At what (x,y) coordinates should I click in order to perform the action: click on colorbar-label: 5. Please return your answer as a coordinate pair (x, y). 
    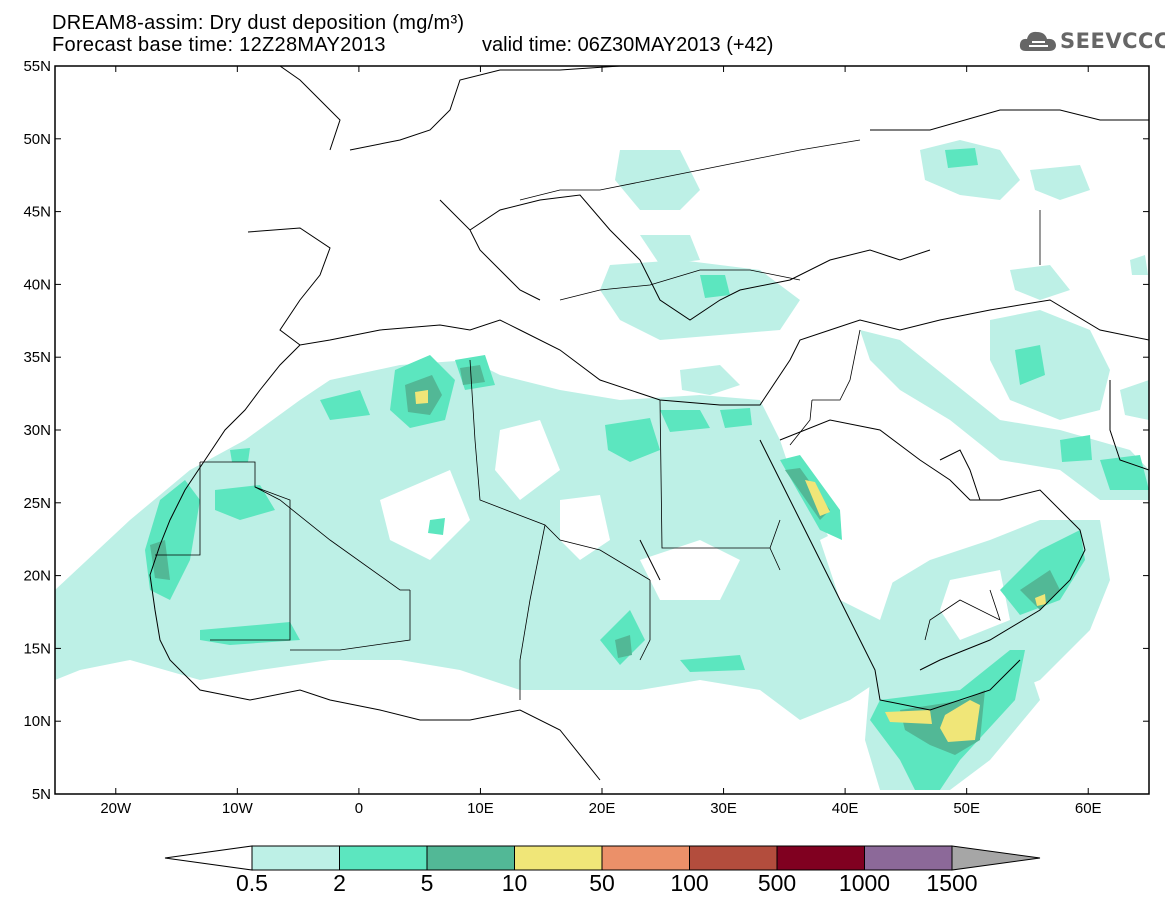
    Looking at the image, I should click on (427, 883).